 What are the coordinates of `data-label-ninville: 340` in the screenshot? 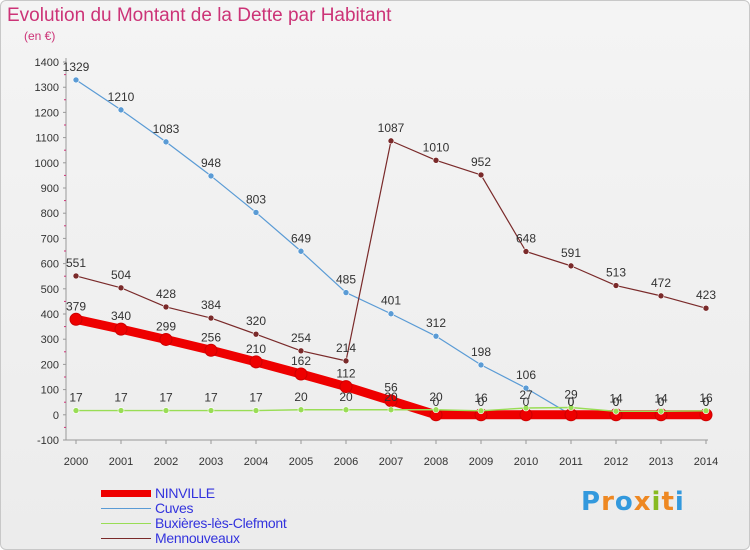 It's located at (121, 316).